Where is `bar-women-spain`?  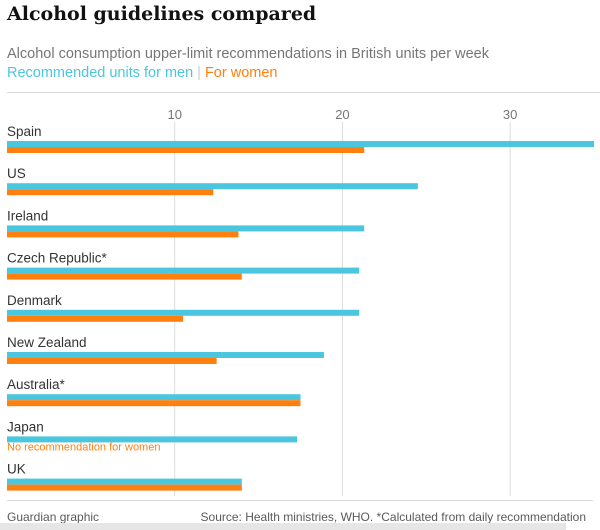 bar-women-spain is located at coordinates (186, 150).